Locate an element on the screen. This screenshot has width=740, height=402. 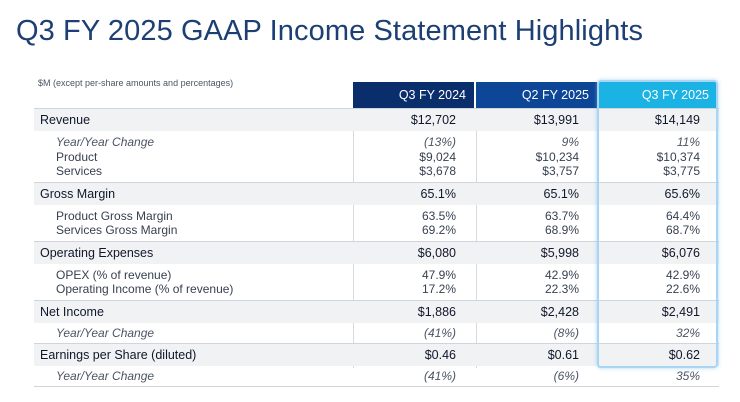
cell-value: 69.2% is located at coordinates (438, 230).